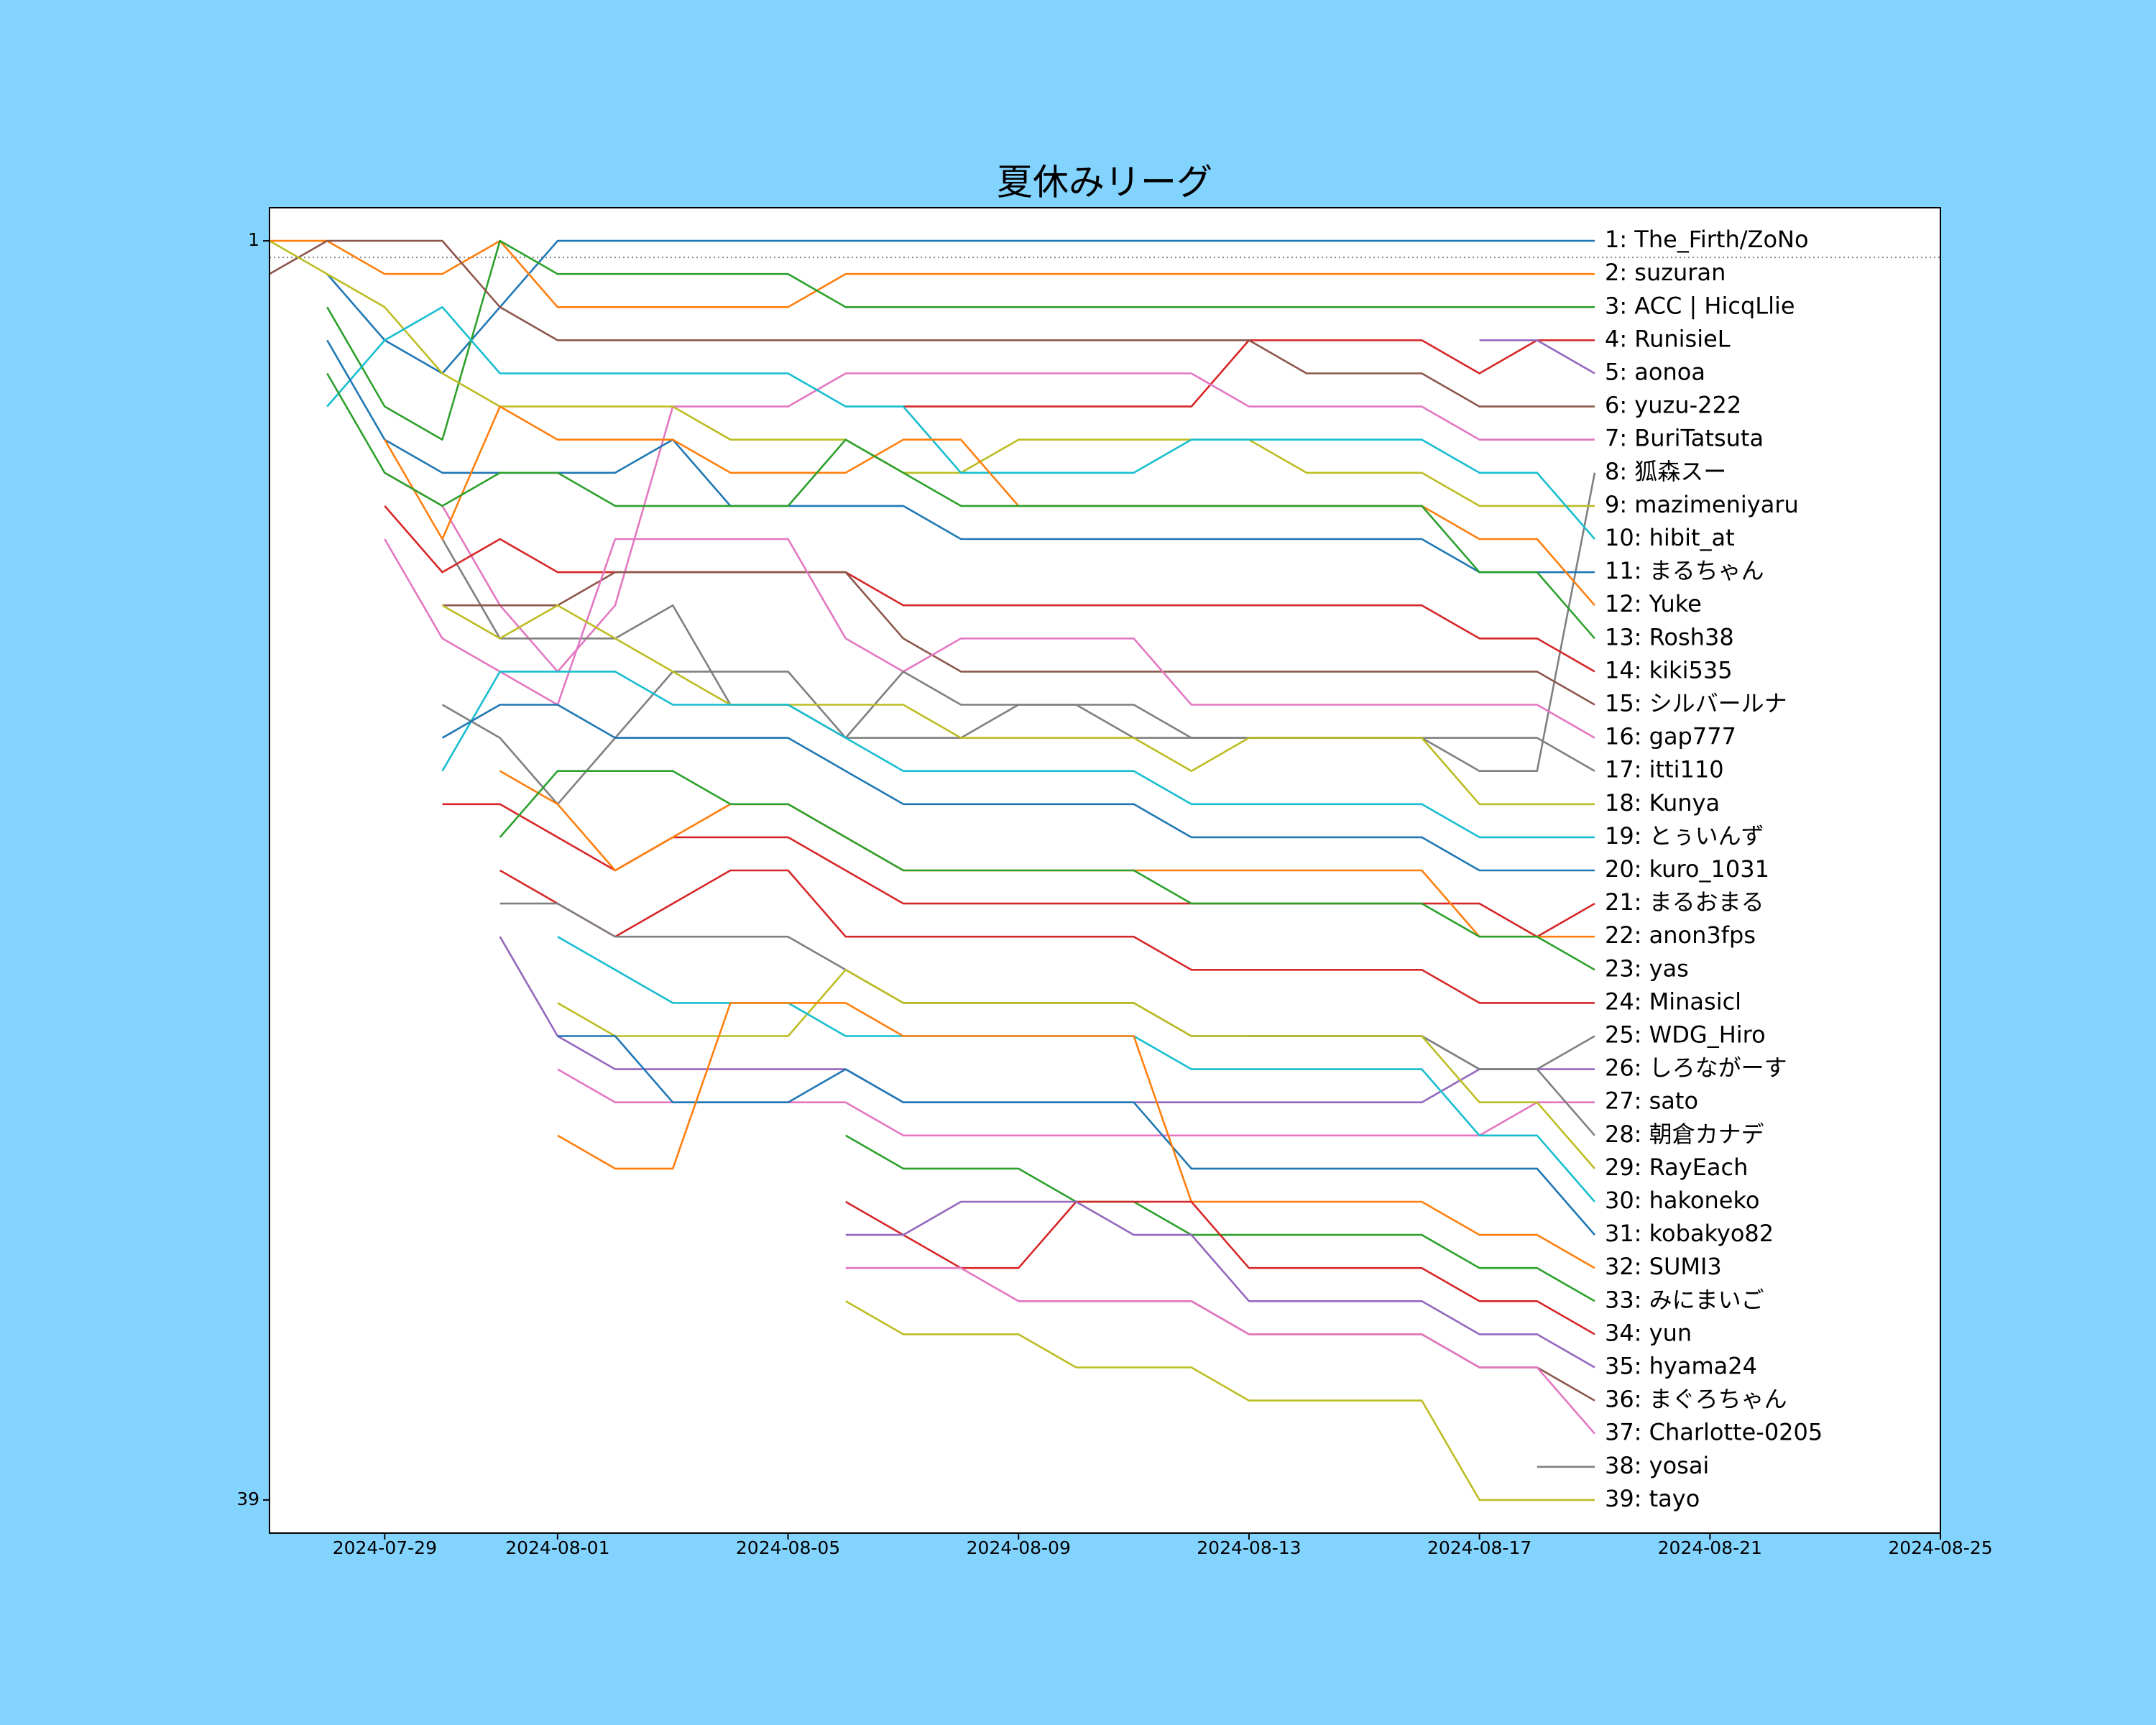 This screenshot has height=1725, width=2156. What do you see at coordinates (1663, 802) in the screenshot?
I see `series-label: 18: Kunya` at bounding box center [1663, 802].